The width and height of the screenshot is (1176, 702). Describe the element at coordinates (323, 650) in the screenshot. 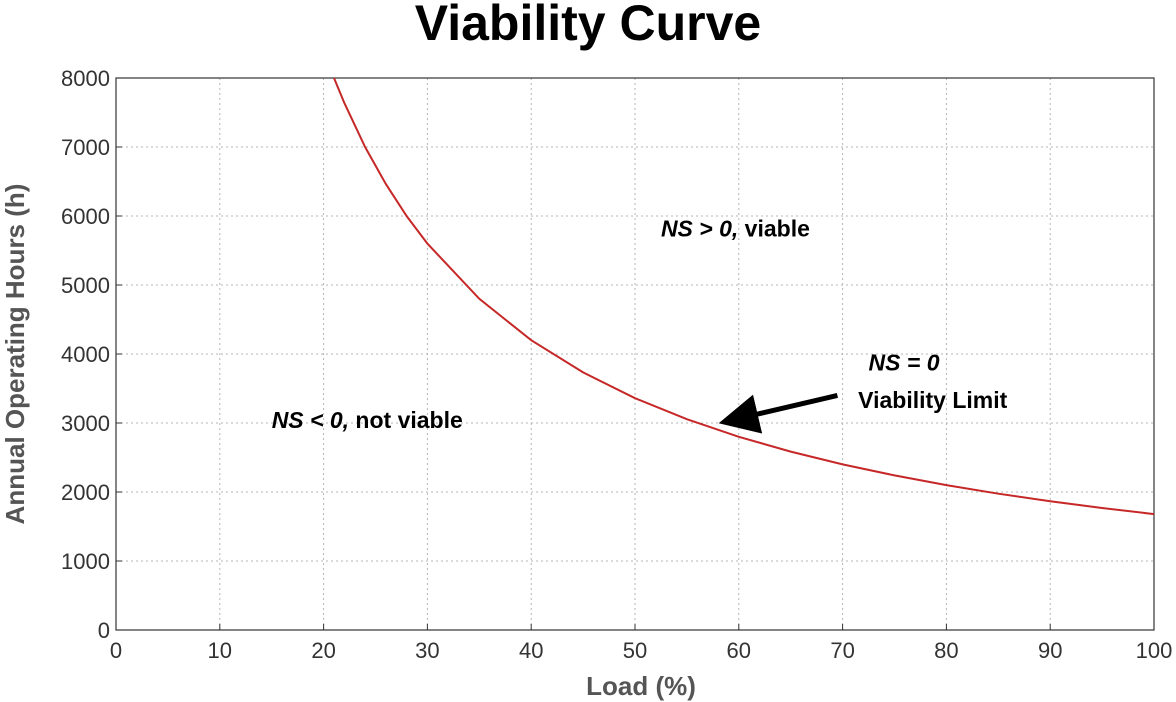

I see `x-tick-label: 20` at that location.